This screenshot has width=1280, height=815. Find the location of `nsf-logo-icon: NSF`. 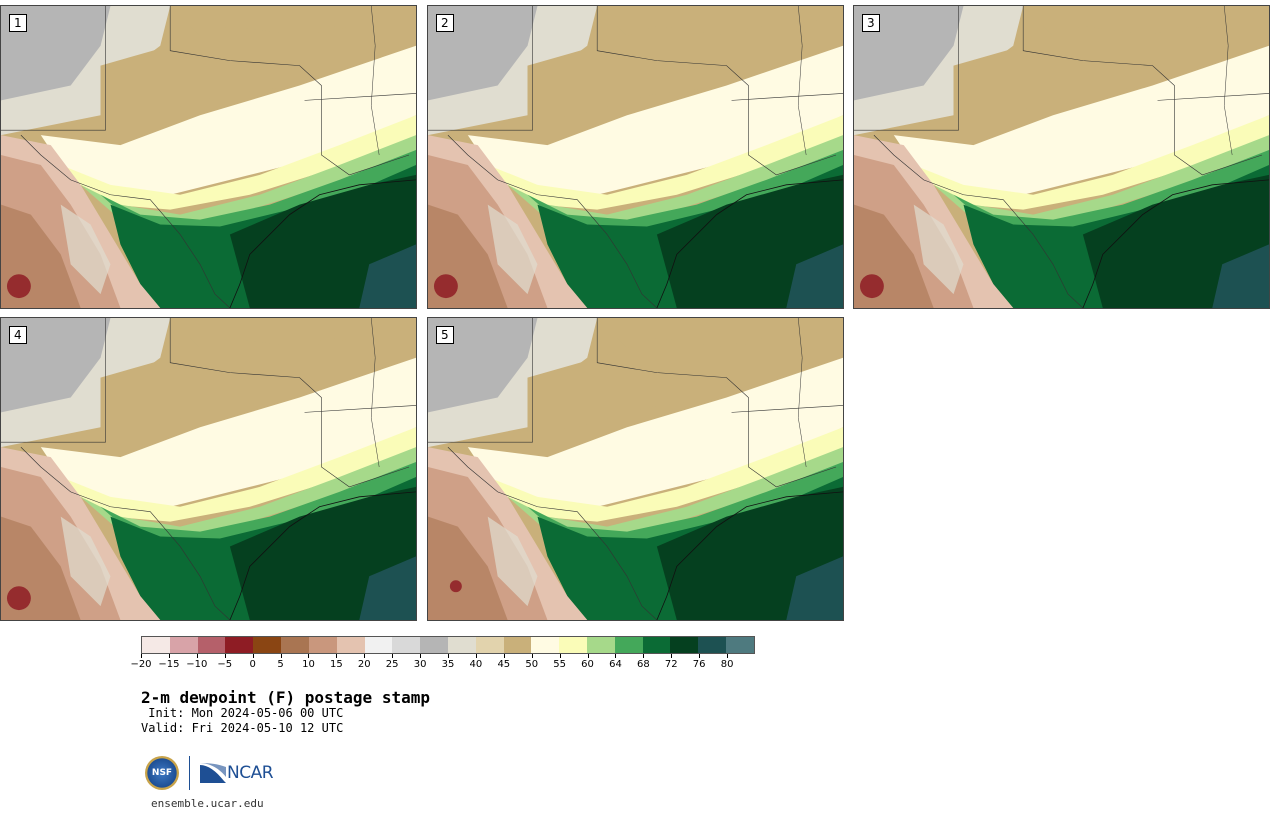

nsf-logo-icon: NSF is located at coordinates (162, 773).